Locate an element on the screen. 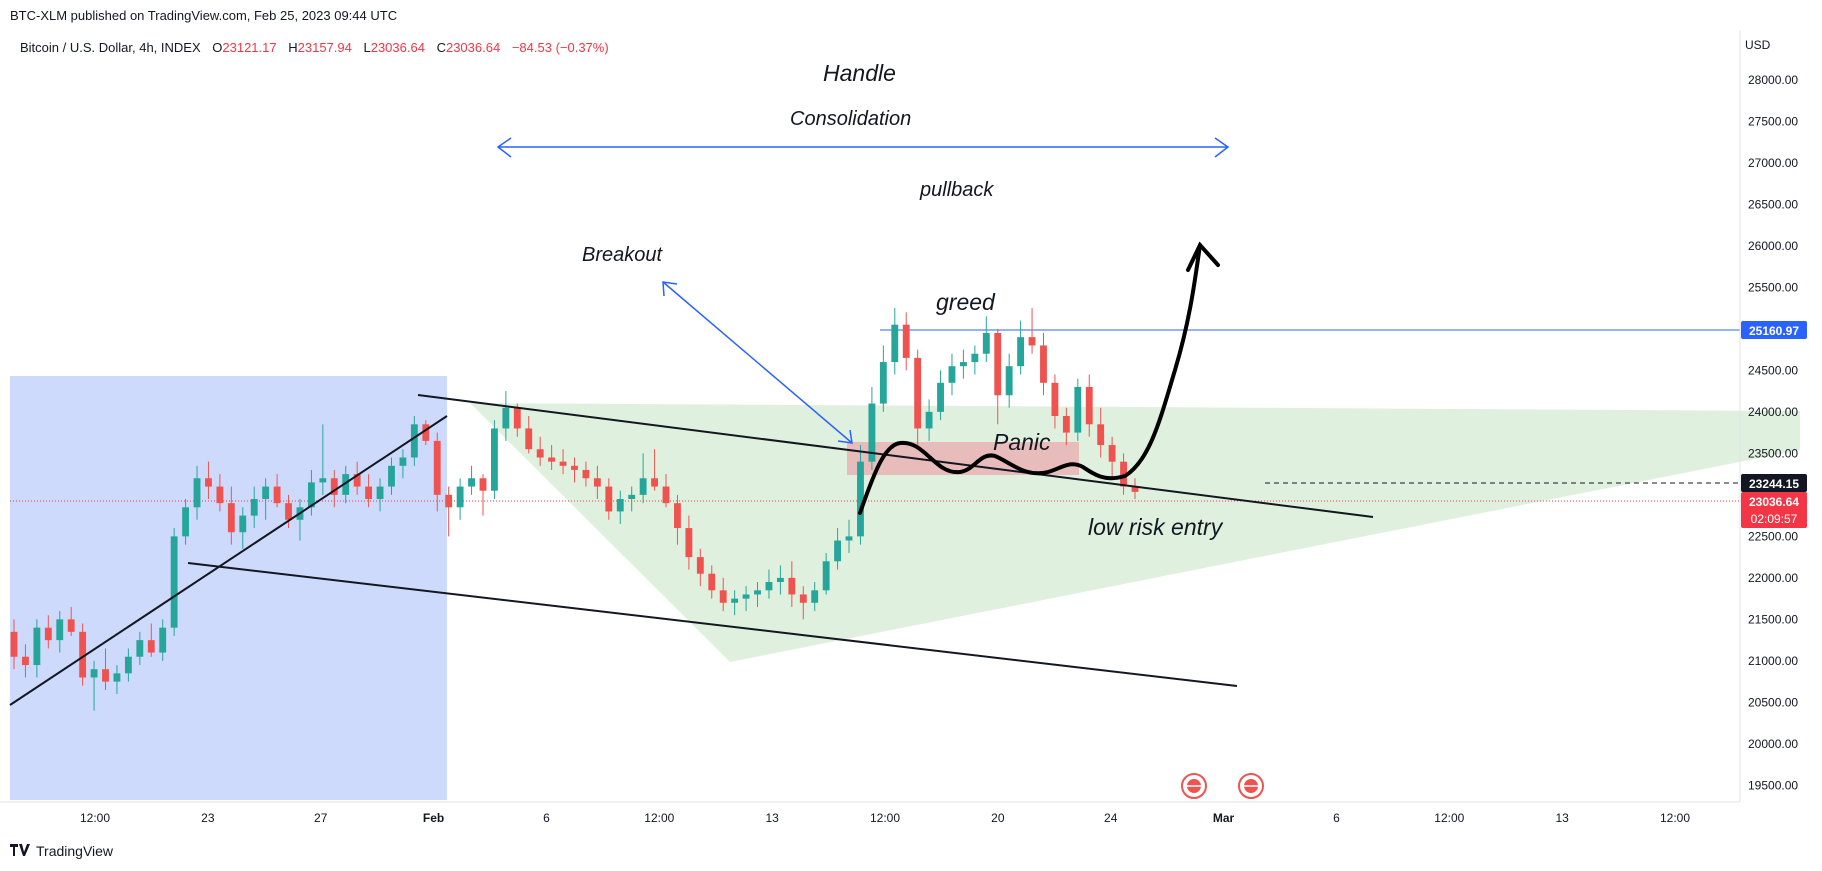  x-tick-label: 13 is located at coordinates (1562, 818).